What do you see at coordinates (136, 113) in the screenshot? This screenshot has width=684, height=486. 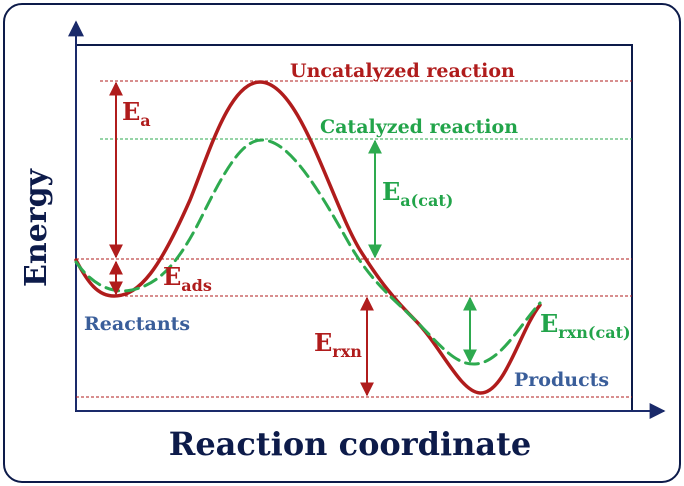 I see `ea-label: Ea` at bounding box center [136, 113].